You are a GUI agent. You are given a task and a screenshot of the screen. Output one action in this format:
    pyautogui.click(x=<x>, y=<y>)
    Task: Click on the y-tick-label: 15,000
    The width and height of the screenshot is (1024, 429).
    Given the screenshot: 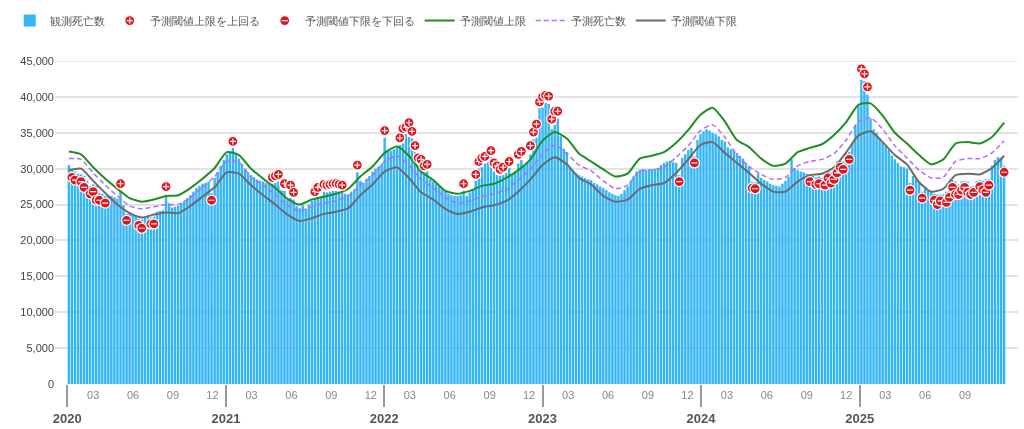 What is the action you would take?
    pyautogui.click(x=37, y=276)
    